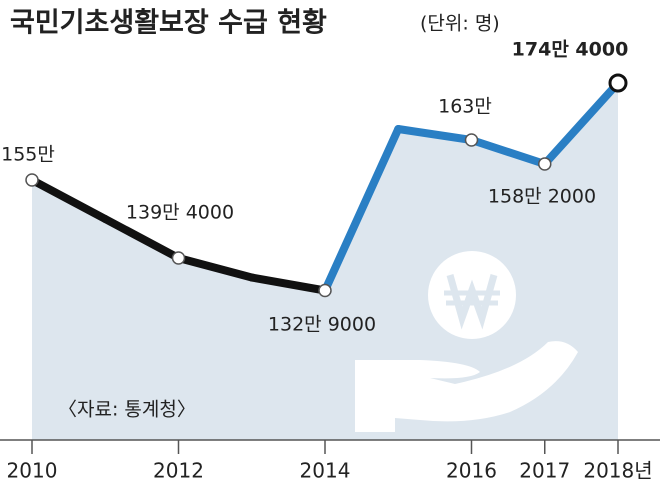 The height and width of the screenshot is (488, 660). What do you see at coordinates (471, 471) in the screenshot?
I see `x-tick-label: 2016` at bounding box center [471, 471].